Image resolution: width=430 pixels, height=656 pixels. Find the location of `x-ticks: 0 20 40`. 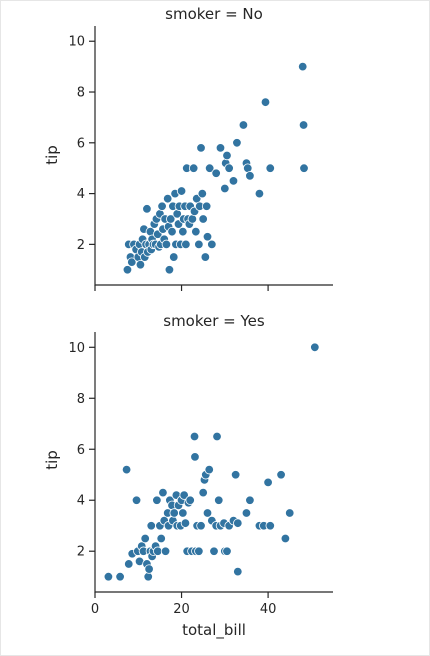

x-ticks: 0 20 40 is located at coordinates (184, 604).